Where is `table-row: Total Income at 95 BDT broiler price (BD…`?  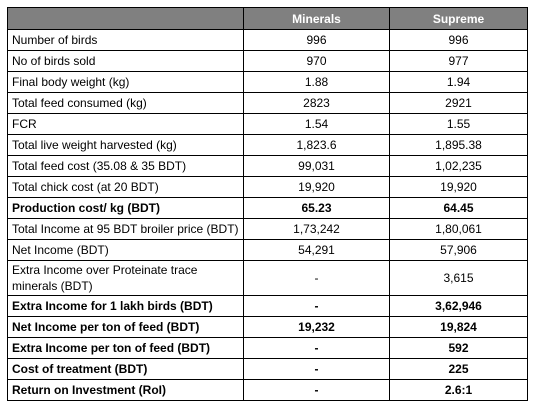 table-row: Total Income at 95 BDT broiler price (BD… is located at coordinates (267, 229).